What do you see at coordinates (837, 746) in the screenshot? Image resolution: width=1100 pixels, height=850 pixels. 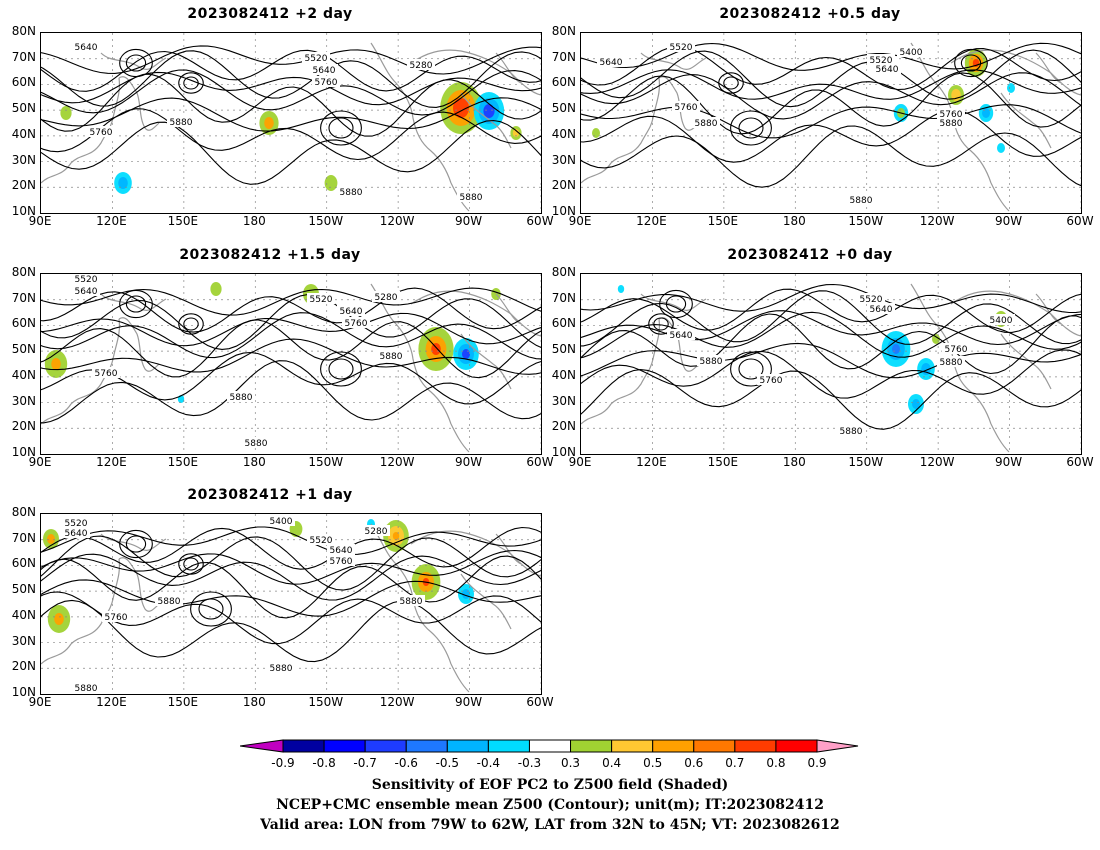 I see `colorbar-right-arrow` at bounding box center [837, 746].